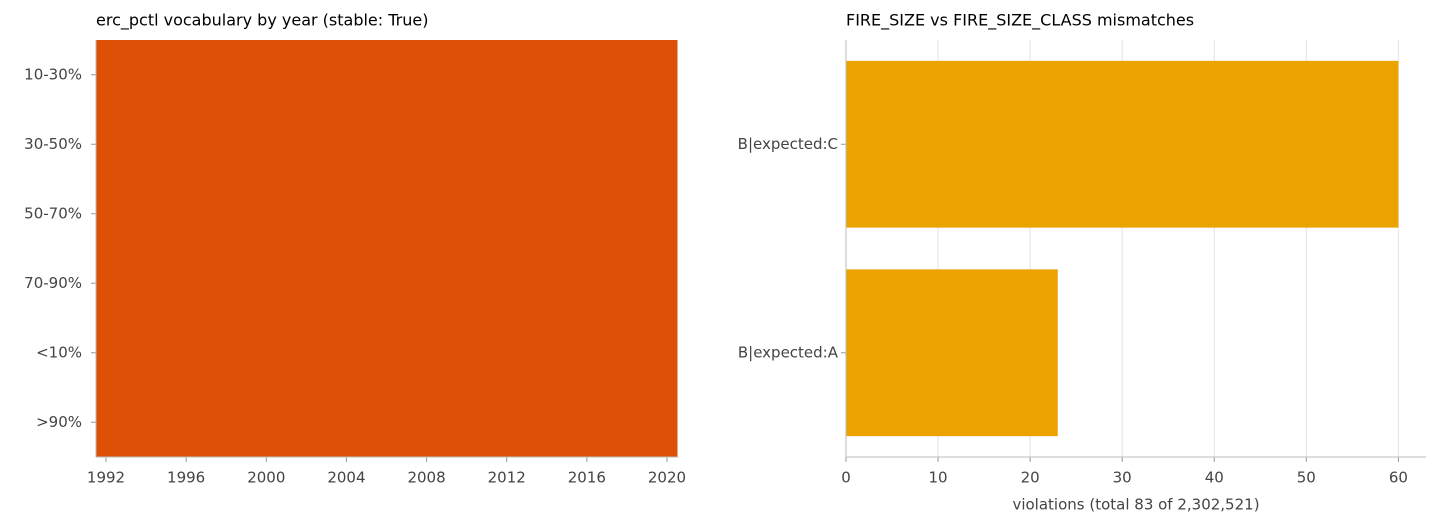 Image resolution: width=1441 pixels, height=530 pixels. Describe the element at coordinates (587, 478) in the screenshot. I see `x-tick-label: 2016` at that location.